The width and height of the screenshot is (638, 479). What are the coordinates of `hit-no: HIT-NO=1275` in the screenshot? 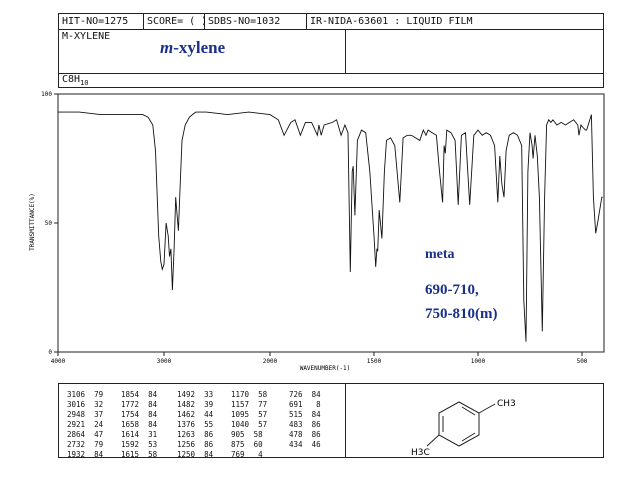 It's located at (101, 21).